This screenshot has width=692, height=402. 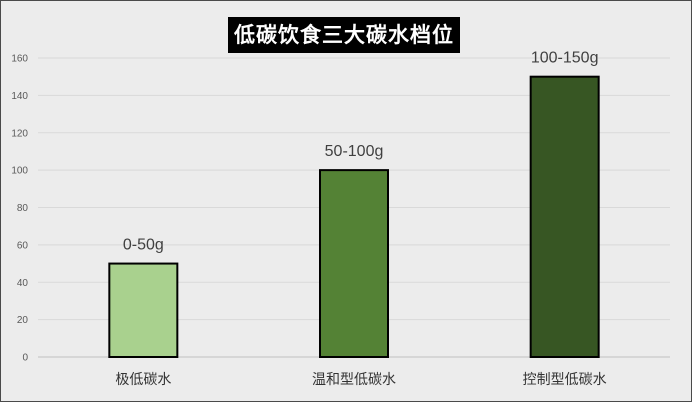 What do you see at coordinates (354, 151) in the screenshot?
I see `data-label: 50-100g` at bounding box center [354, 151].